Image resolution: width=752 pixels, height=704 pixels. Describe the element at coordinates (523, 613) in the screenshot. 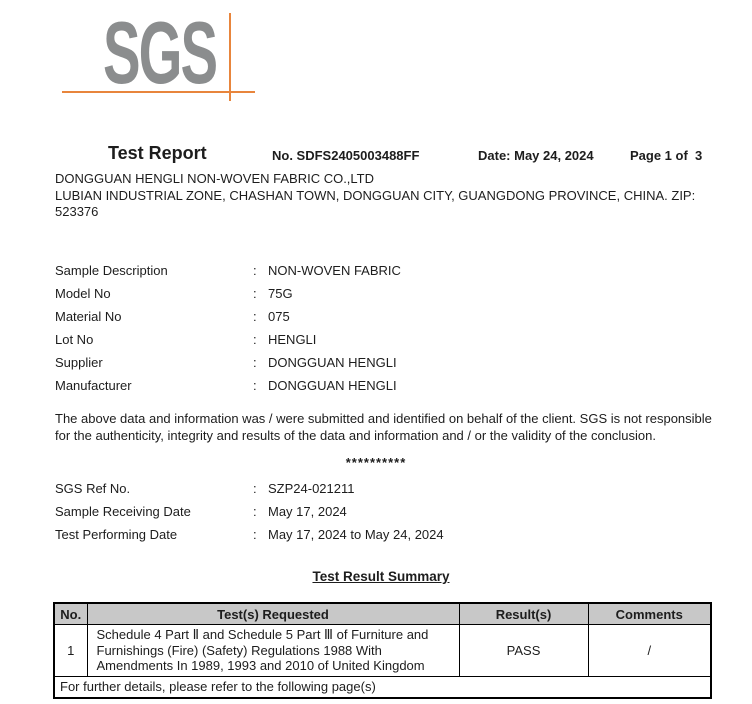

I see `col-header-result: Result(s)` at that location.